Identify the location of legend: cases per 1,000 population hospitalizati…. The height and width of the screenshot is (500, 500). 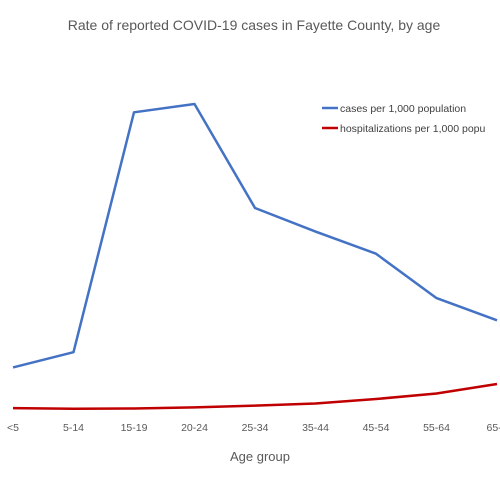
(404, 119).